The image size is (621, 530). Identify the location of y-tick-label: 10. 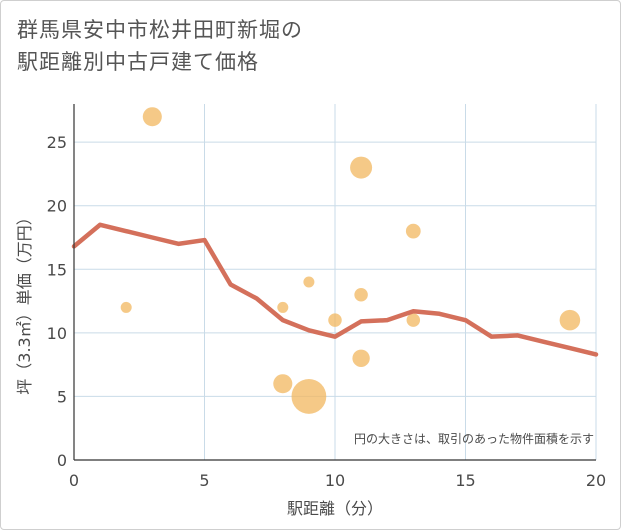
(57, 333).